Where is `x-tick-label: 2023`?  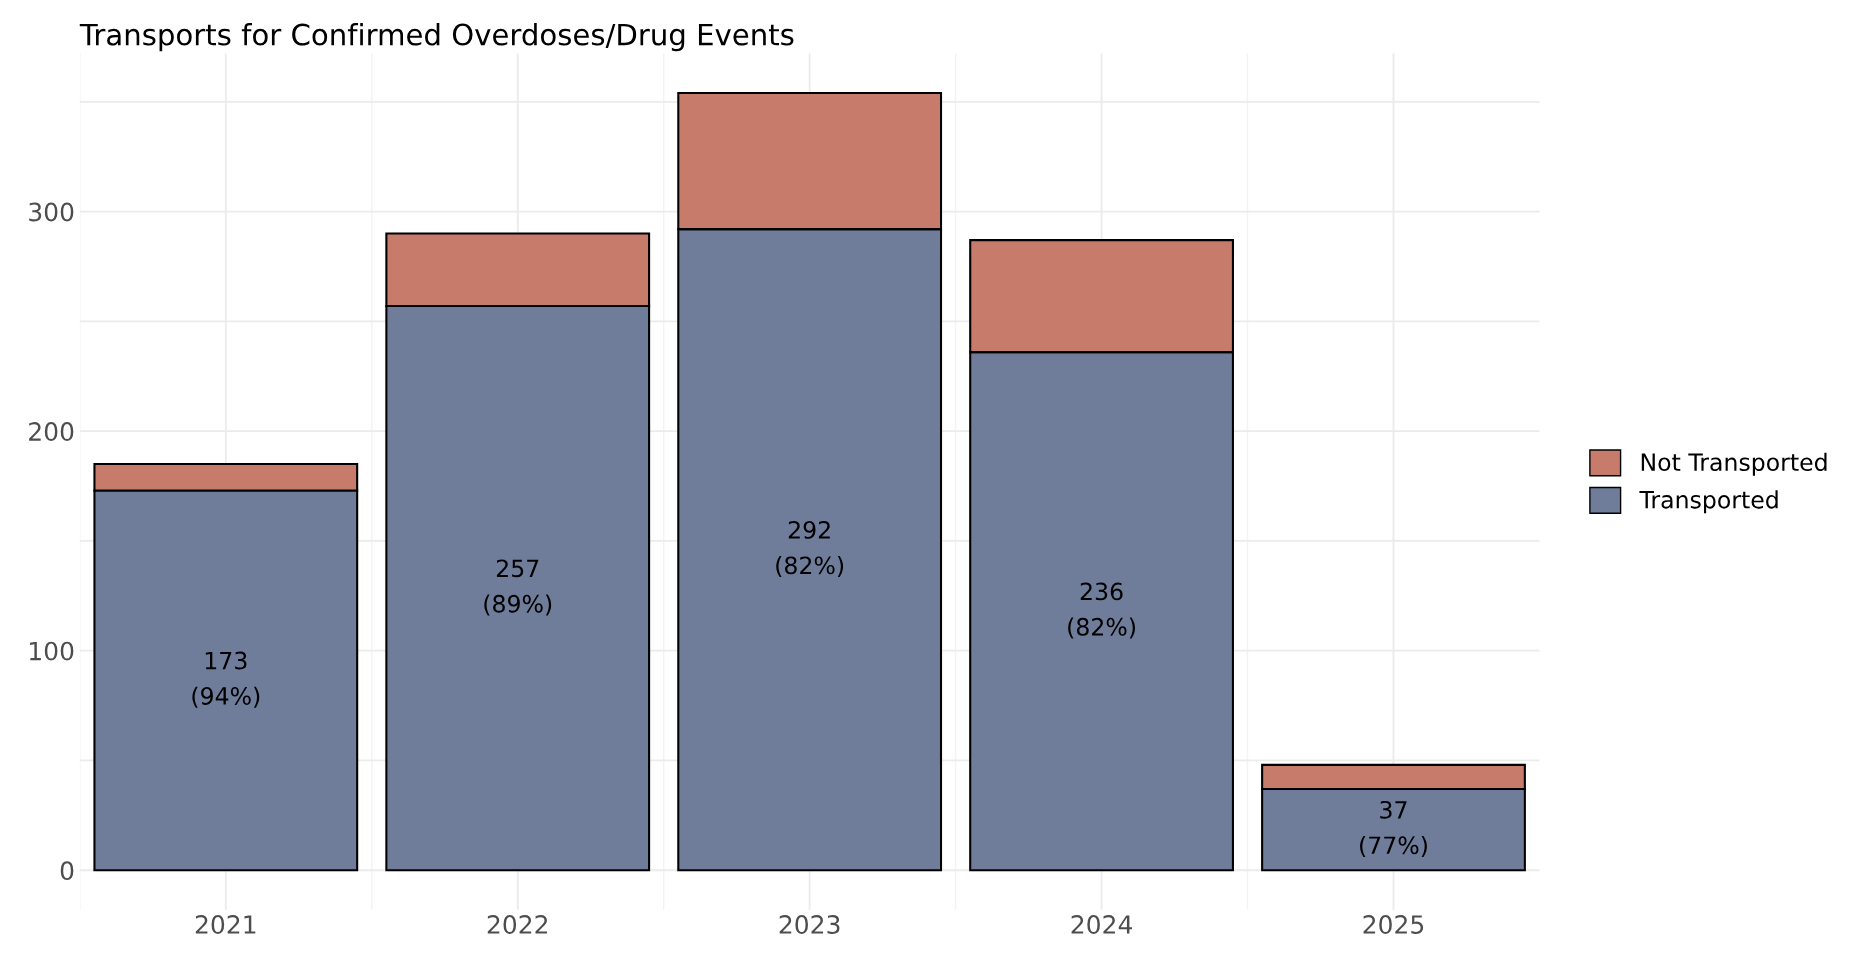
x-tick-label: 2023 is located at coordinates (809, 924).